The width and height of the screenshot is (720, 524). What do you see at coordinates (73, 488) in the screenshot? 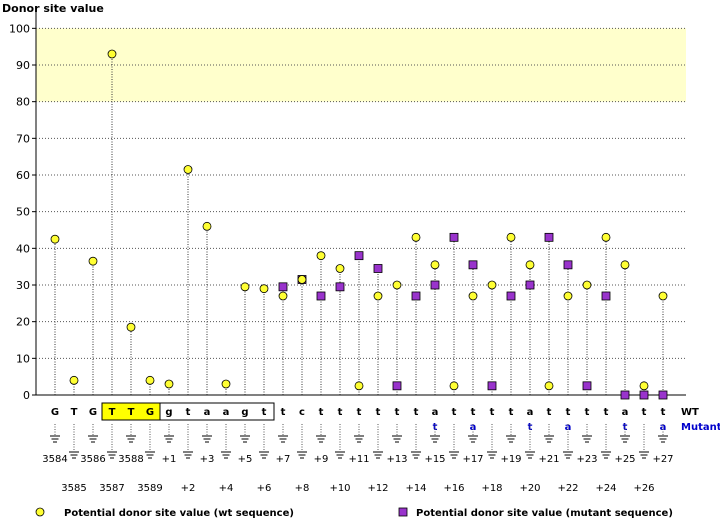
I see `position-label: 3585` at bounding box center [73, 488].